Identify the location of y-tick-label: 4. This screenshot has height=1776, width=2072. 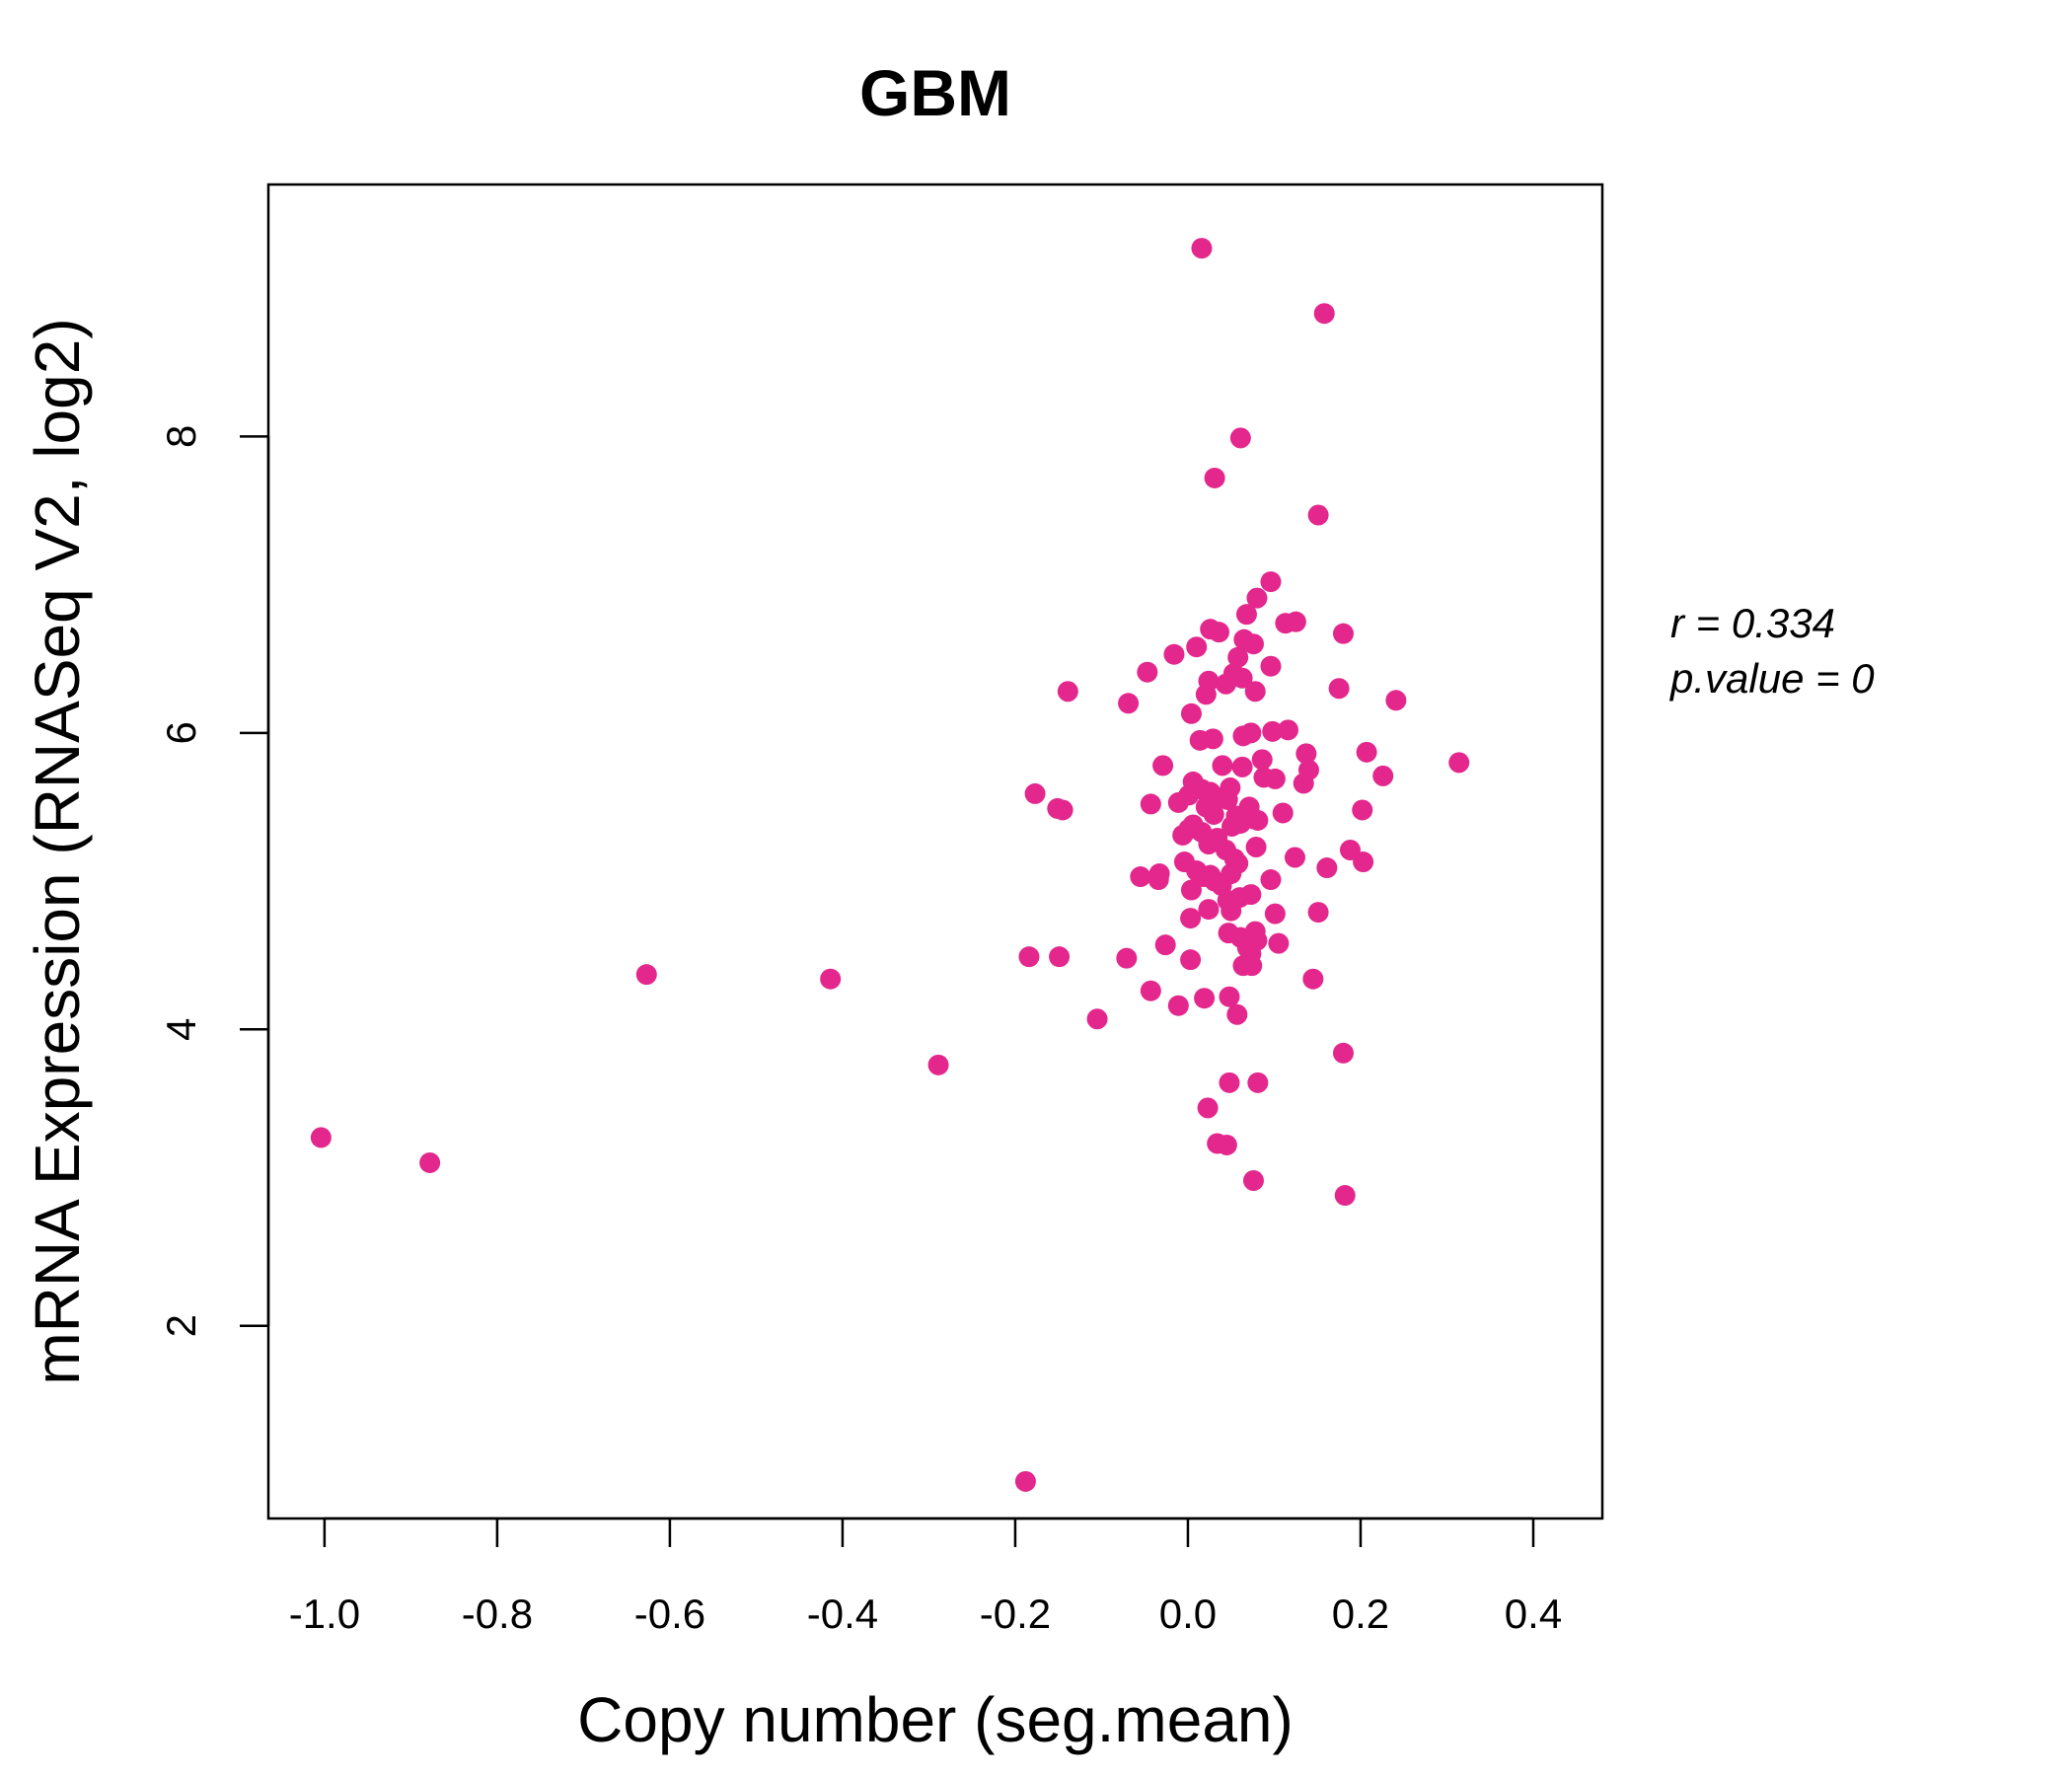
(181, 1030).